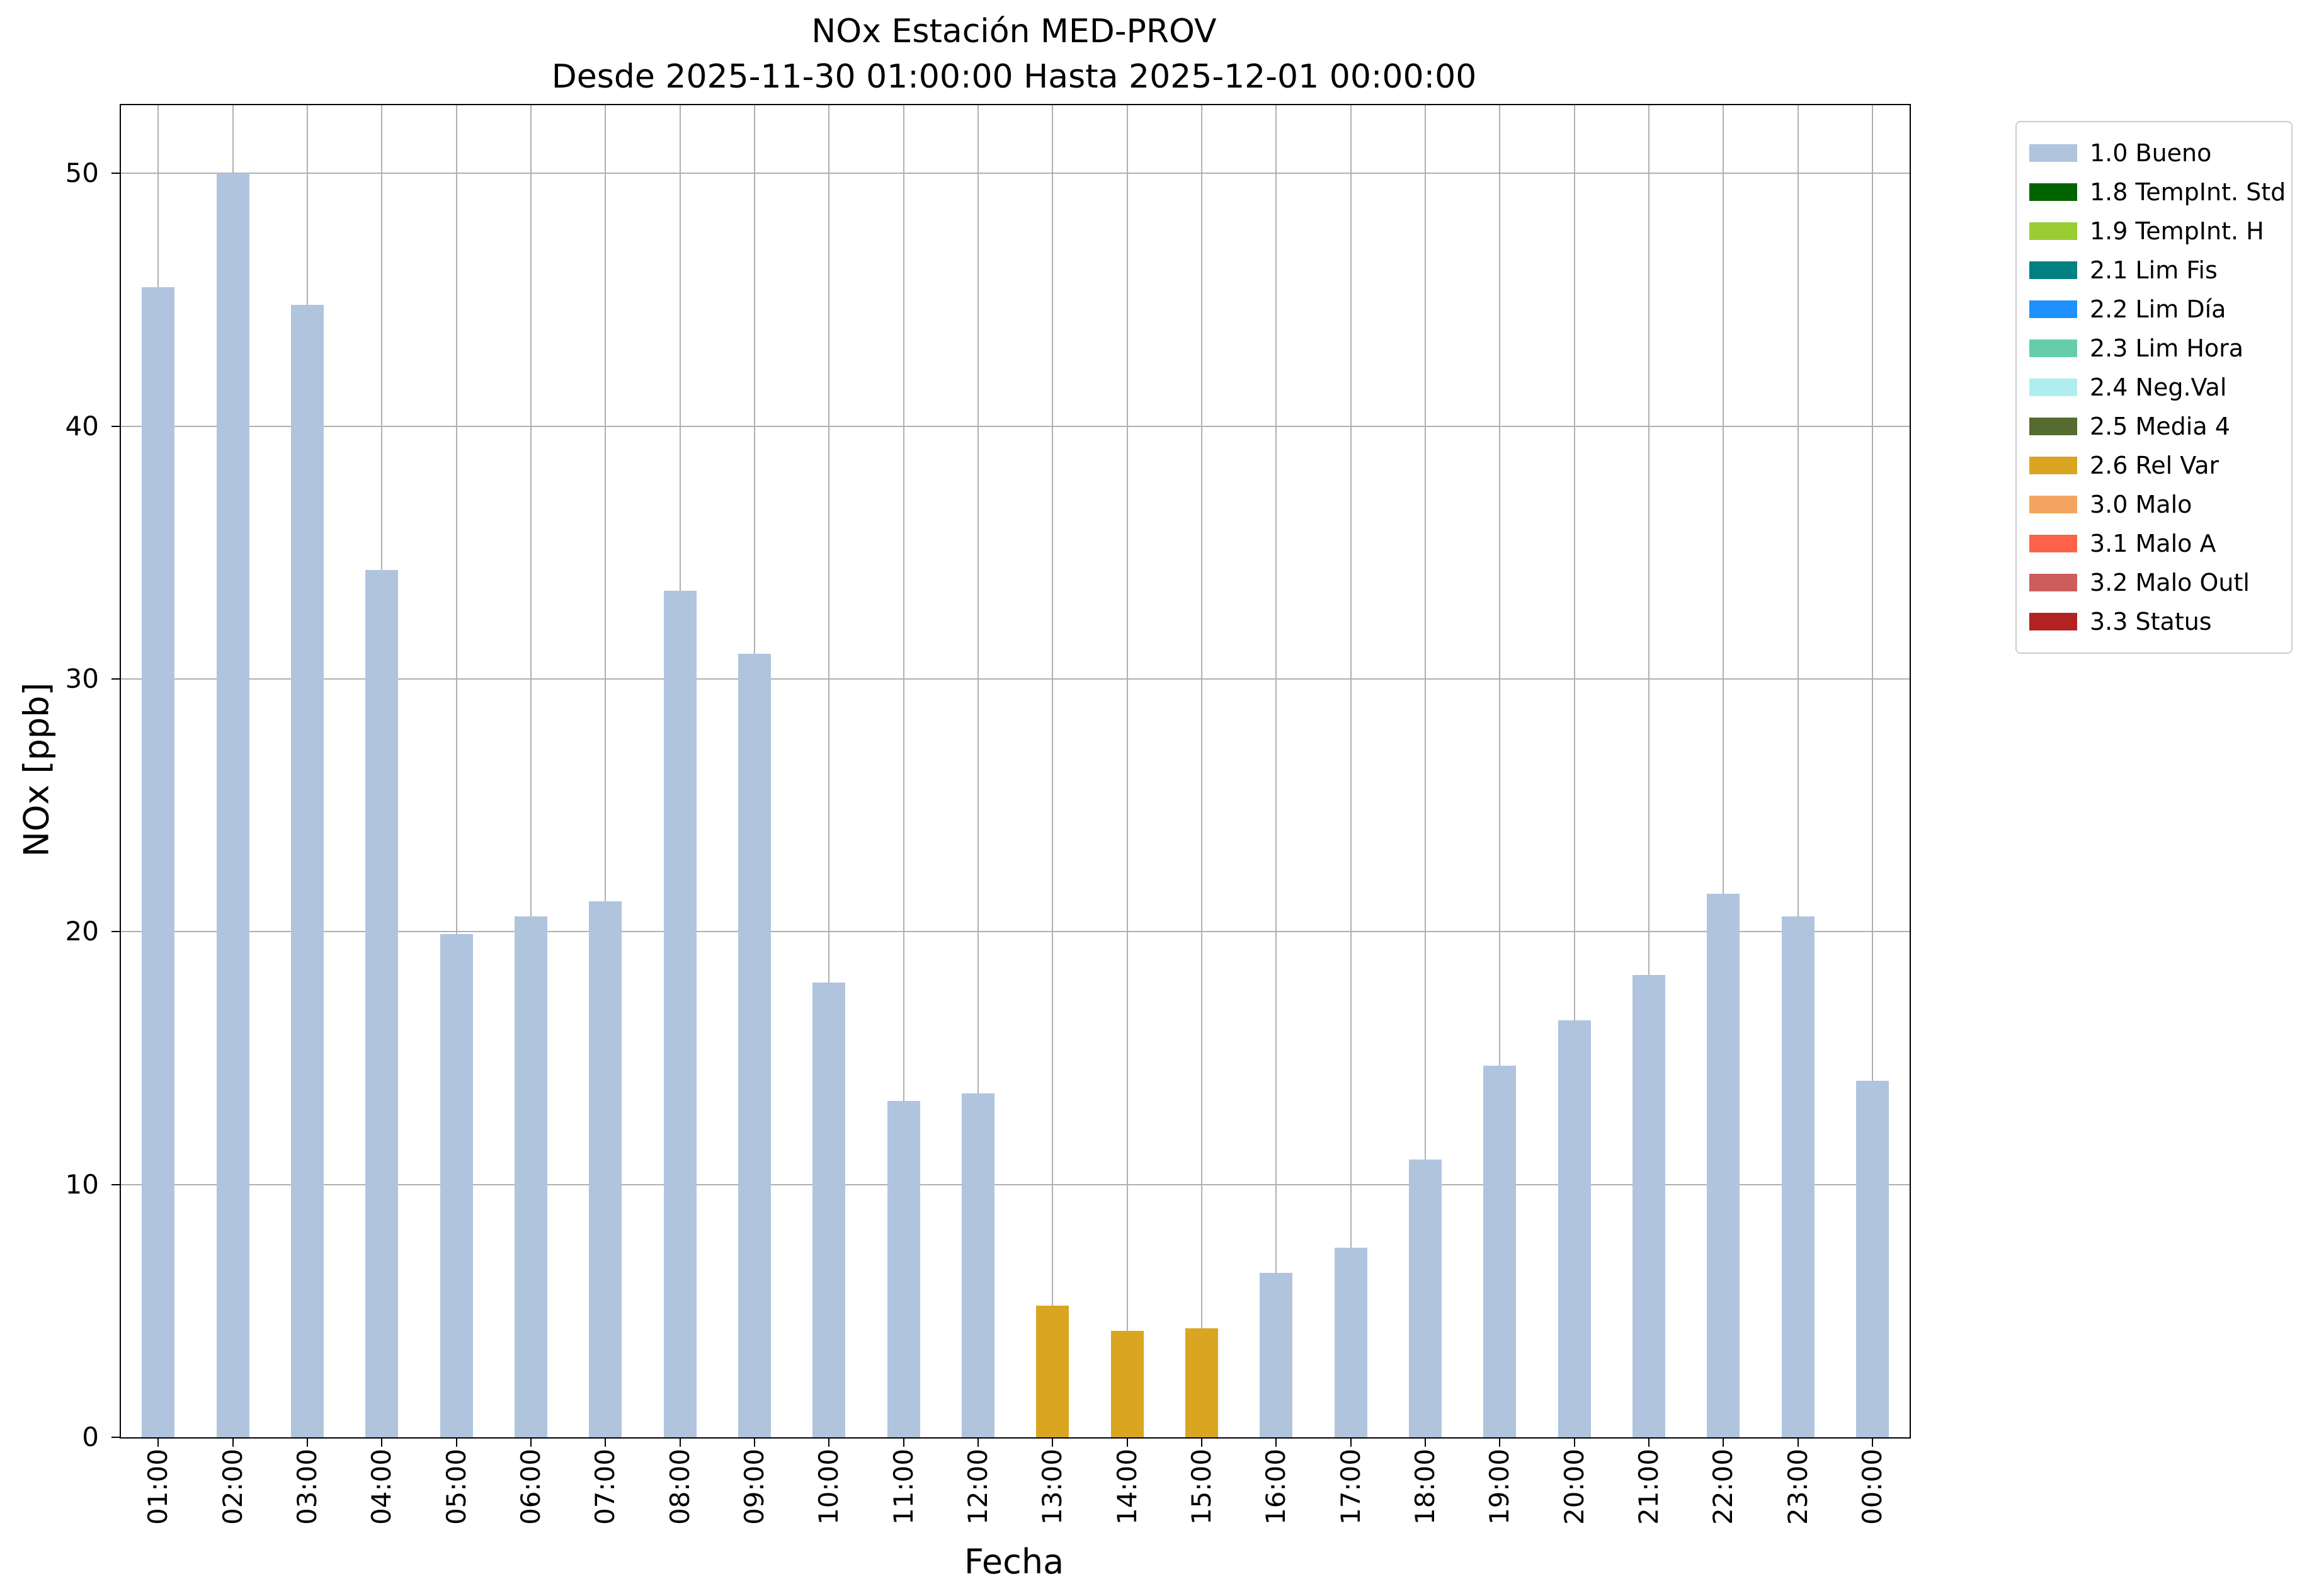  What do you see at coordinates (2158, 309) in the screenshot?
I see `legend-label: 2.2 Lim Día` at bounding box center [2158, 309].